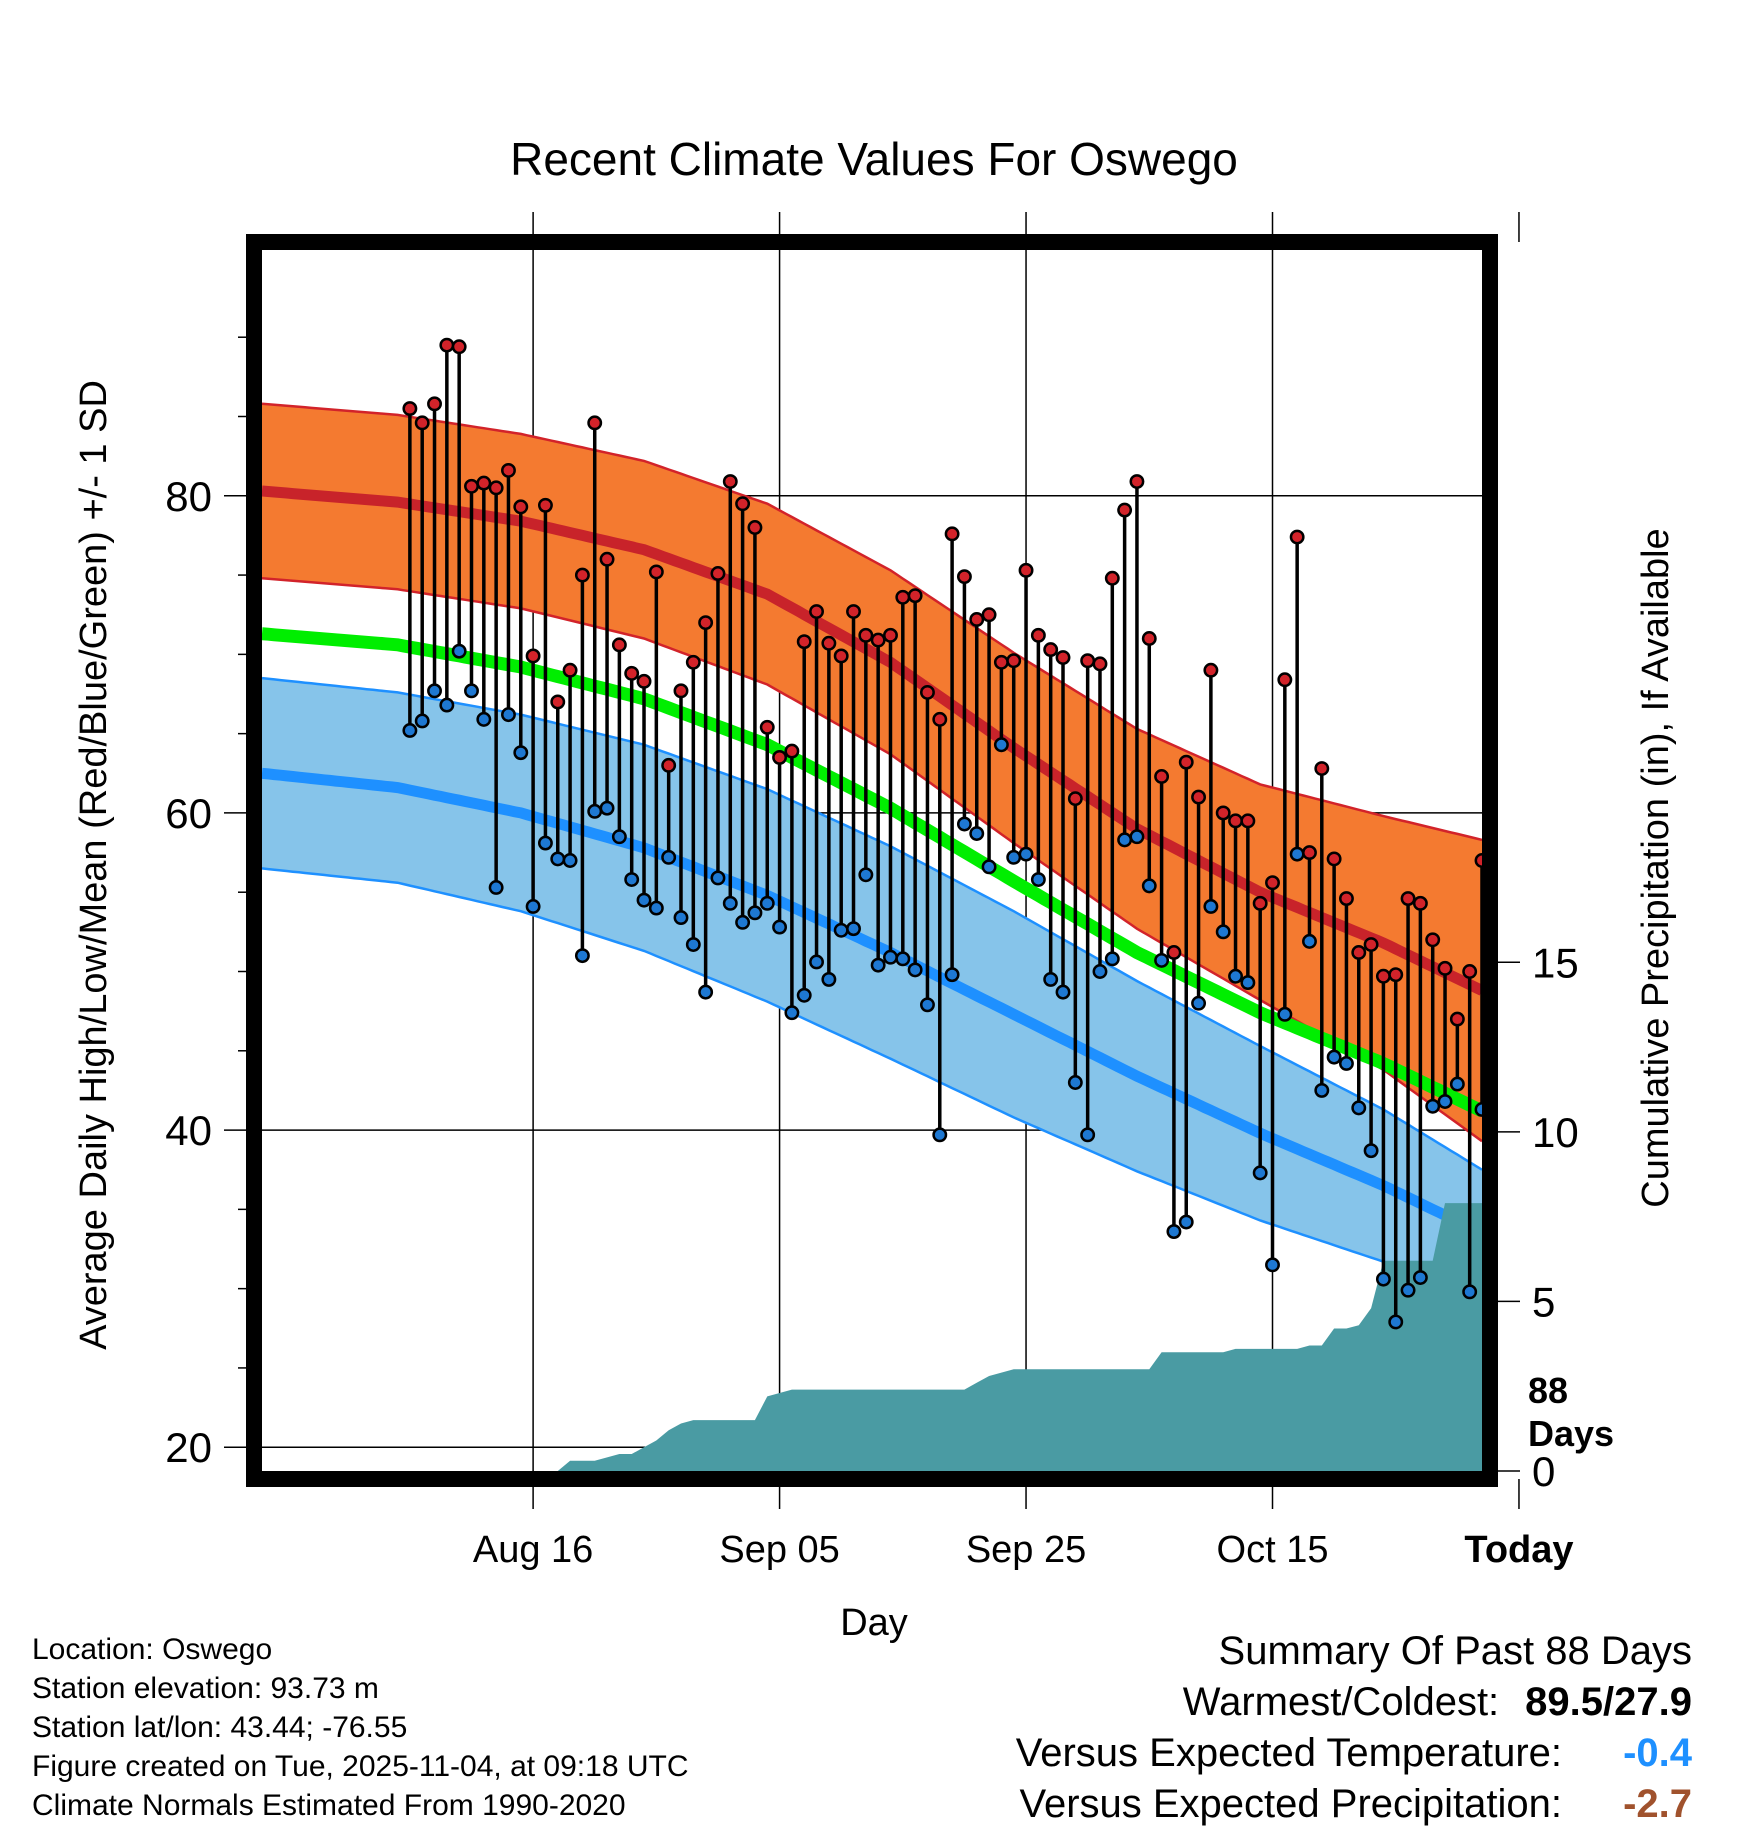  I want to click on info-normals: Climate Normals Estimated From 1990-2020, so click(329, 1805).